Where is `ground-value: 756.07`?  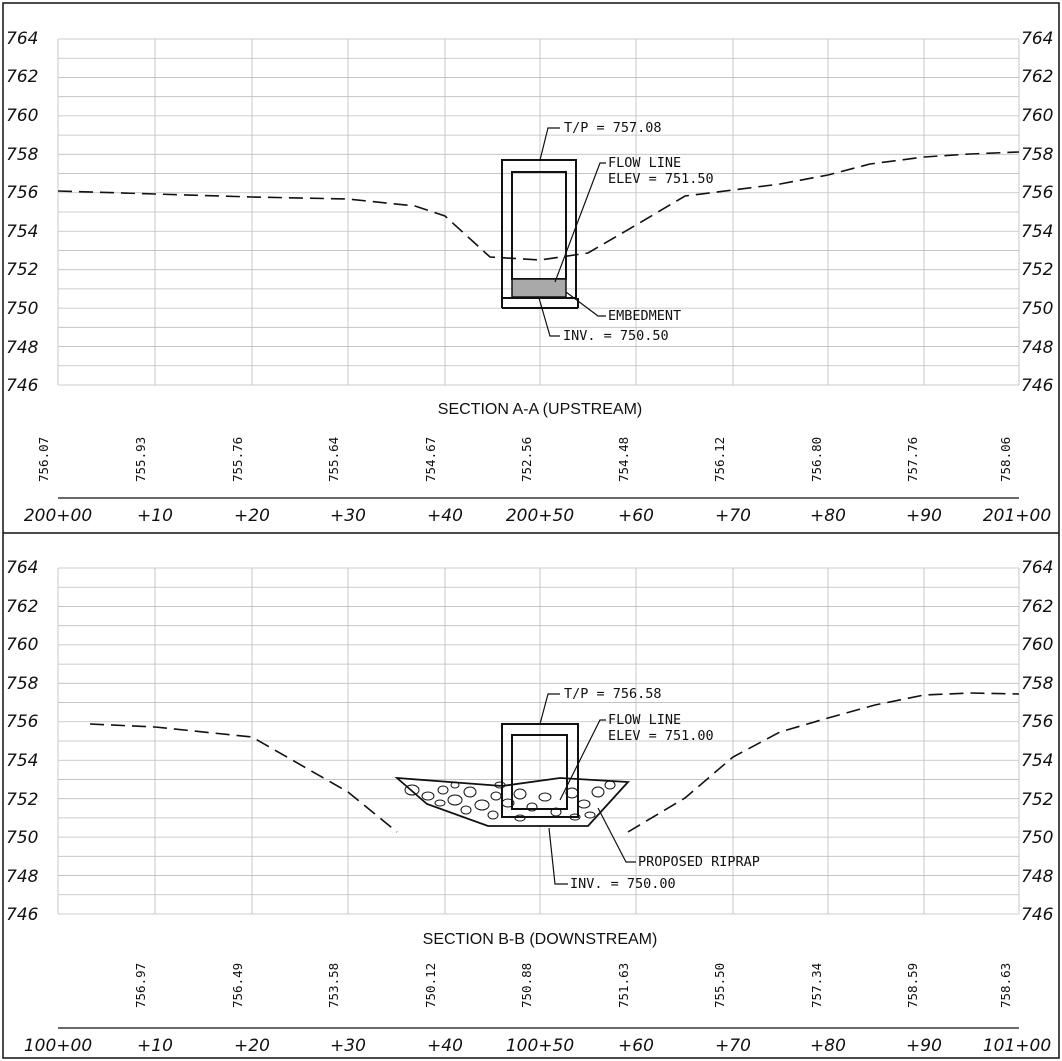
ground-value: 756.07 is located at coordinates (43, 459).